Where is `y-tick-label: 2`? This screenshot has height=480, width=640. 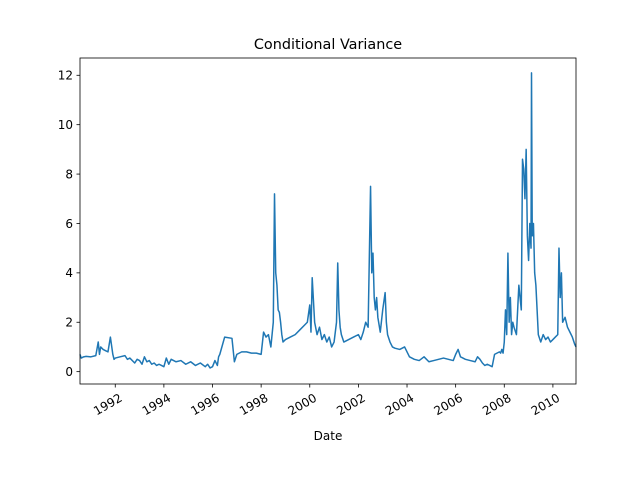 y-tick-label: 2 is located at coordinates (69, 323).